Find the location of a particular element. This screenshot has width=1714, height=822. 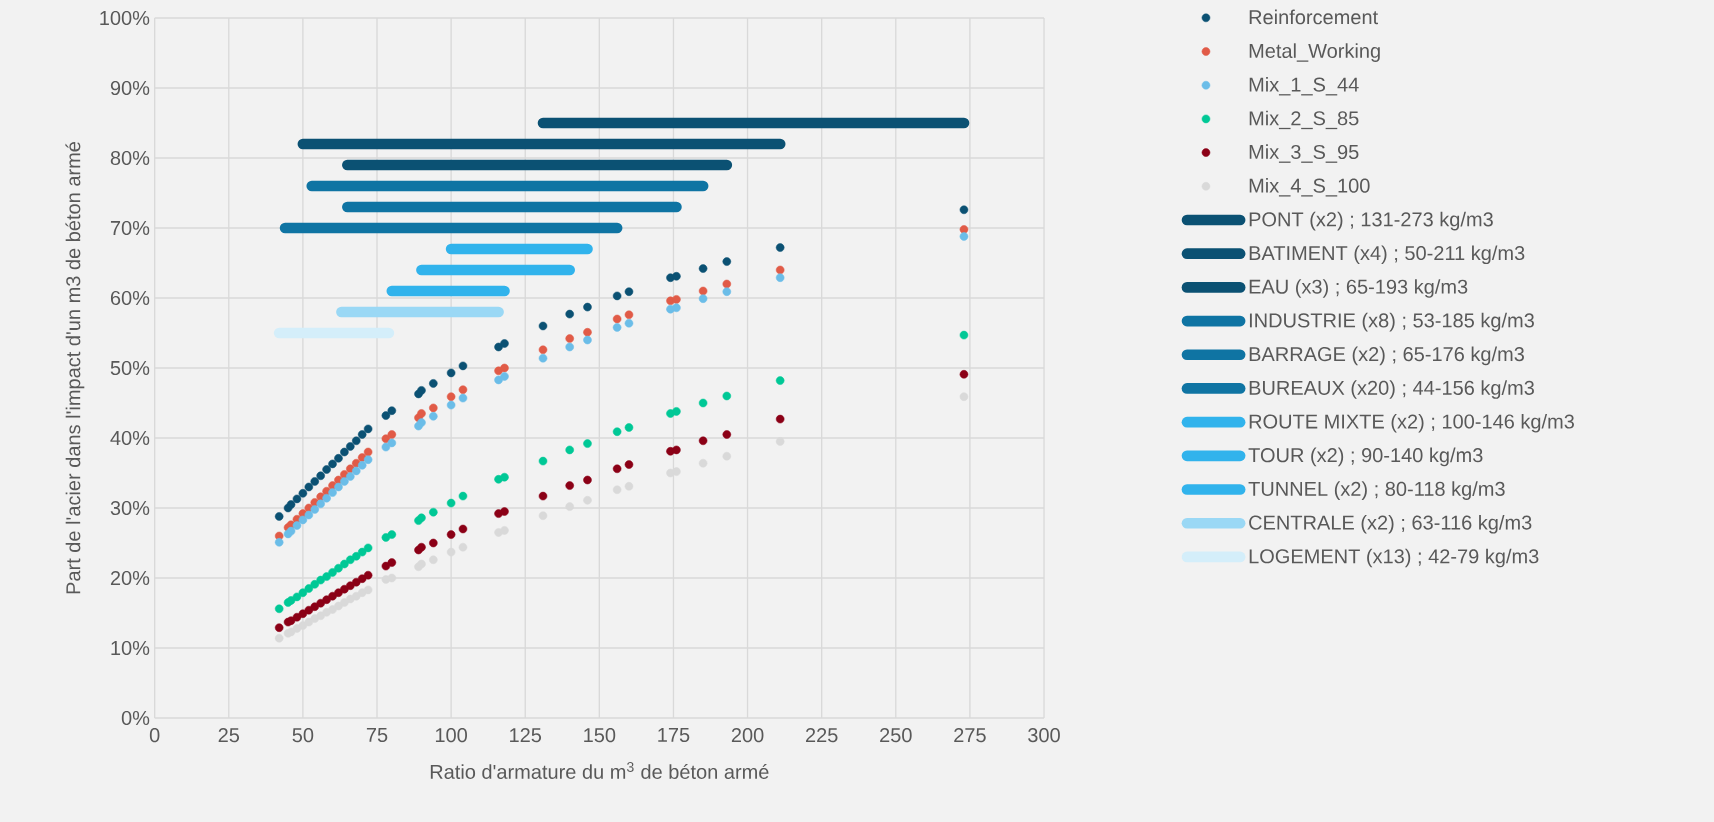

y-tick-label: 0% is located at coordinates (135, 718).